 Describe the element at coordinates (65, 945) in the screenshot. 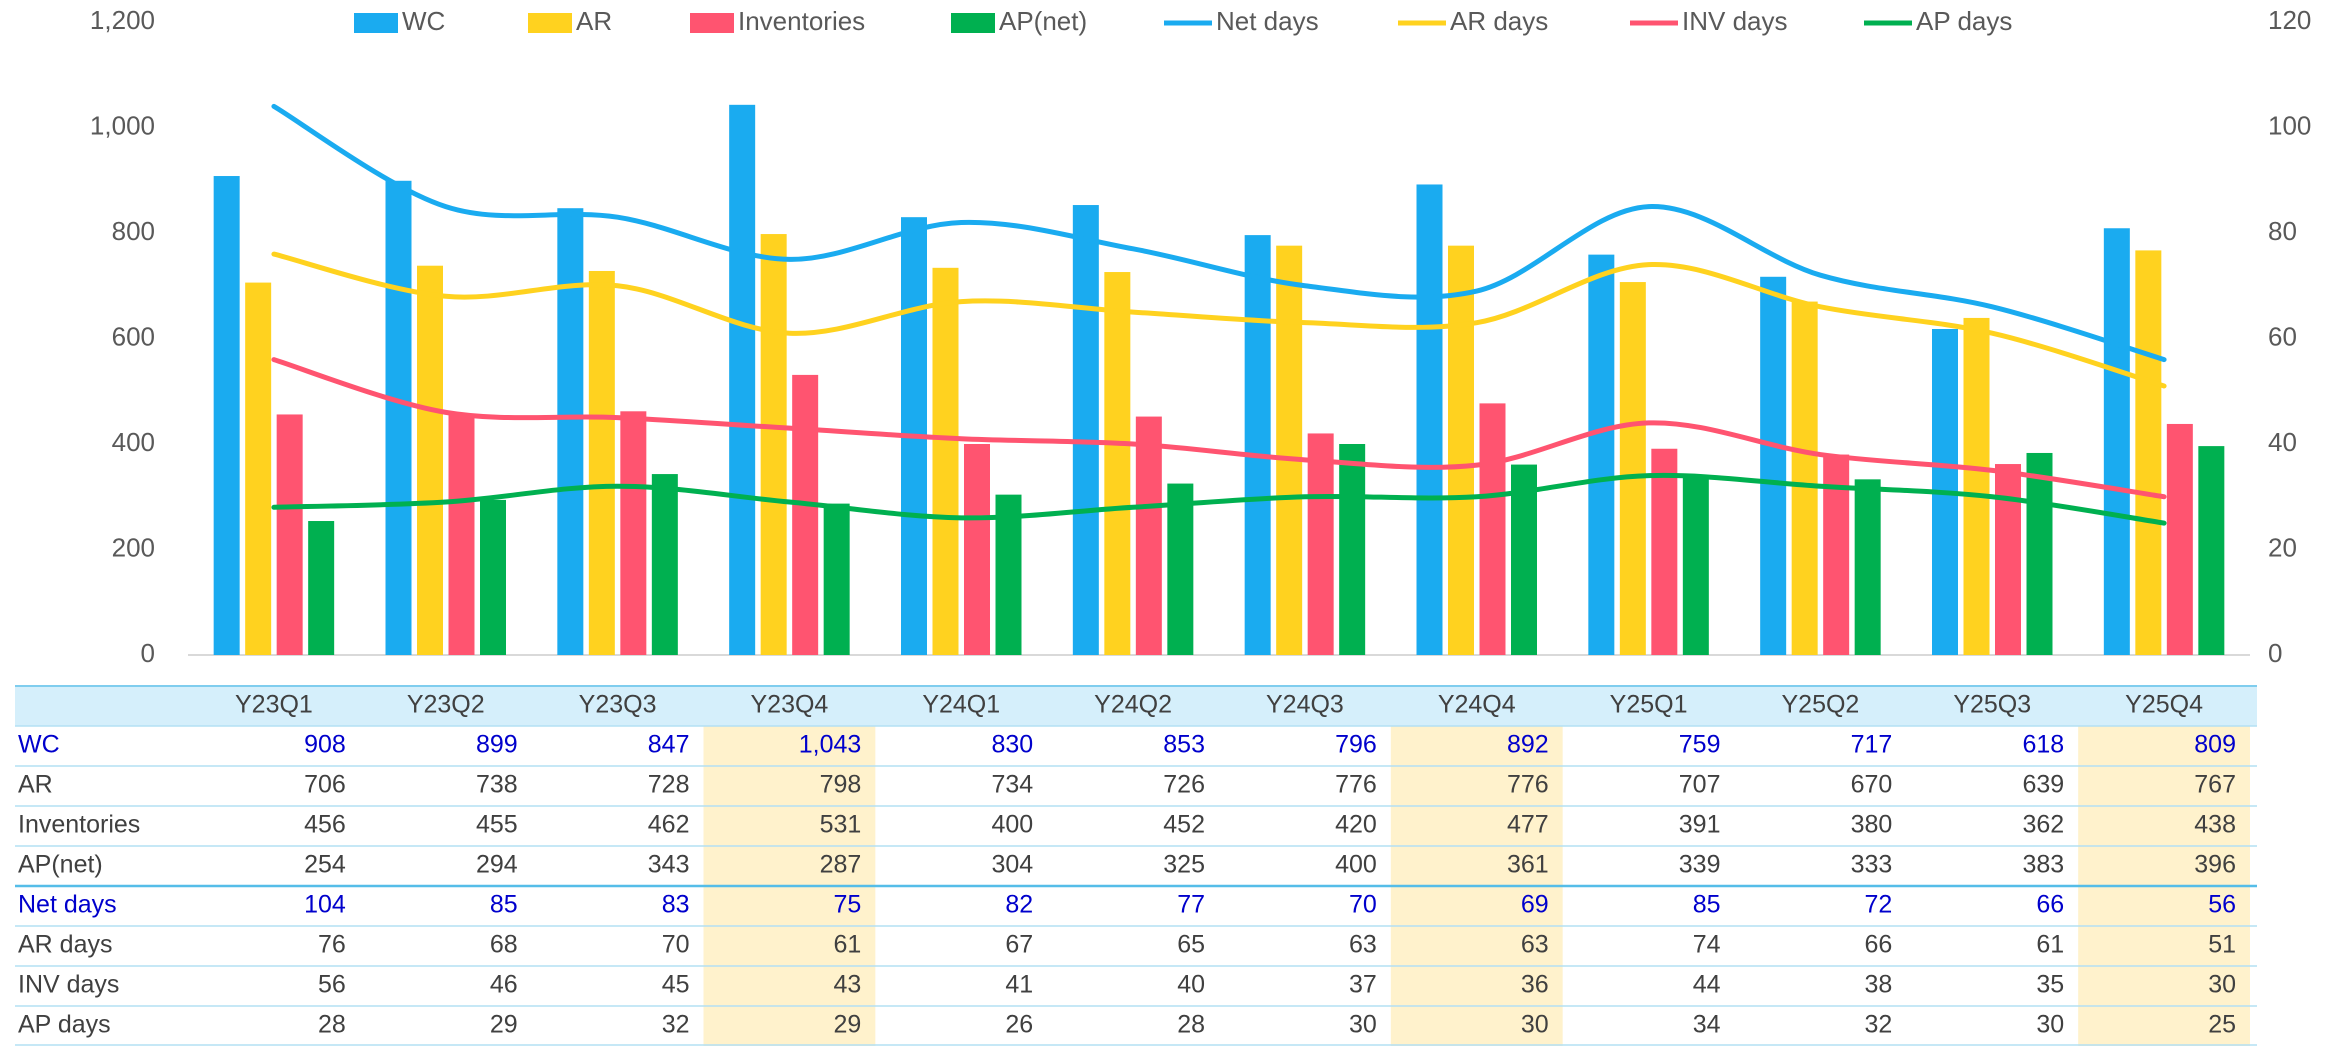

I see `row-label: AR days` at that location.